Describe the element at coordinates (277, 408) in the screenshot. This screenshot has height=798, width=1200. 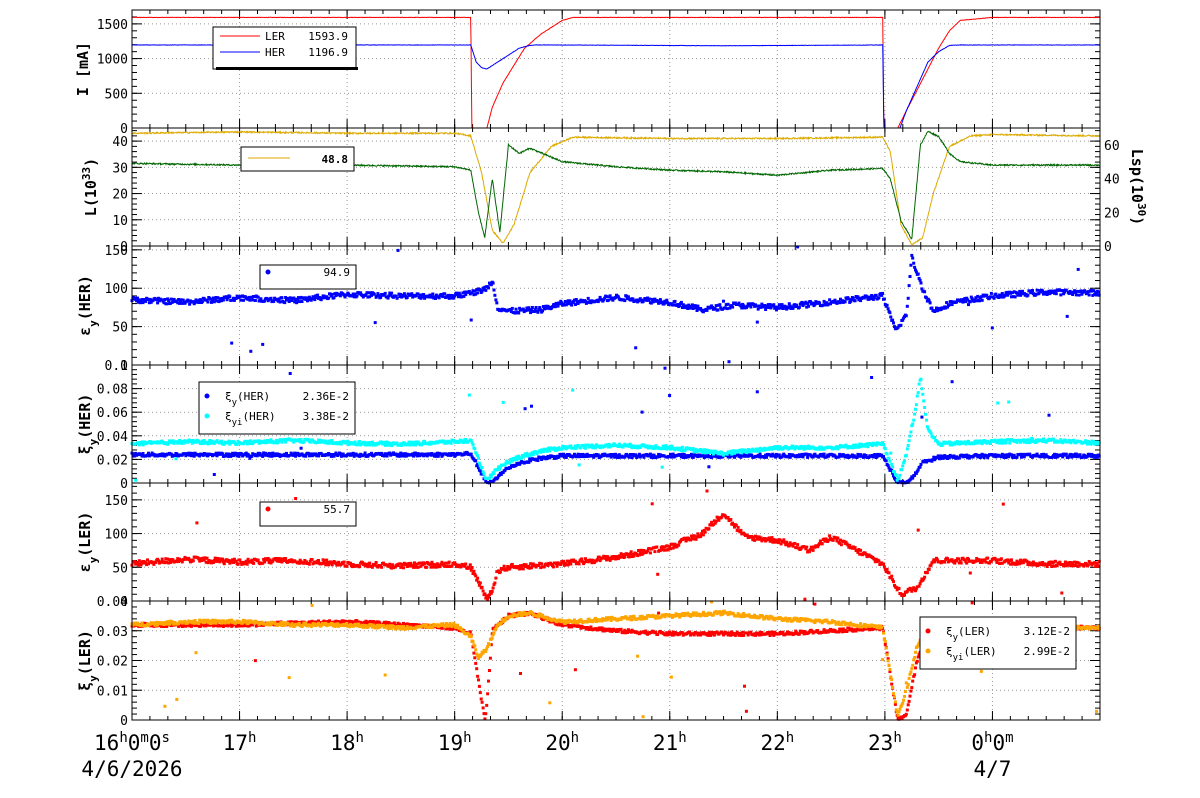
I see `legend-box` at that location.